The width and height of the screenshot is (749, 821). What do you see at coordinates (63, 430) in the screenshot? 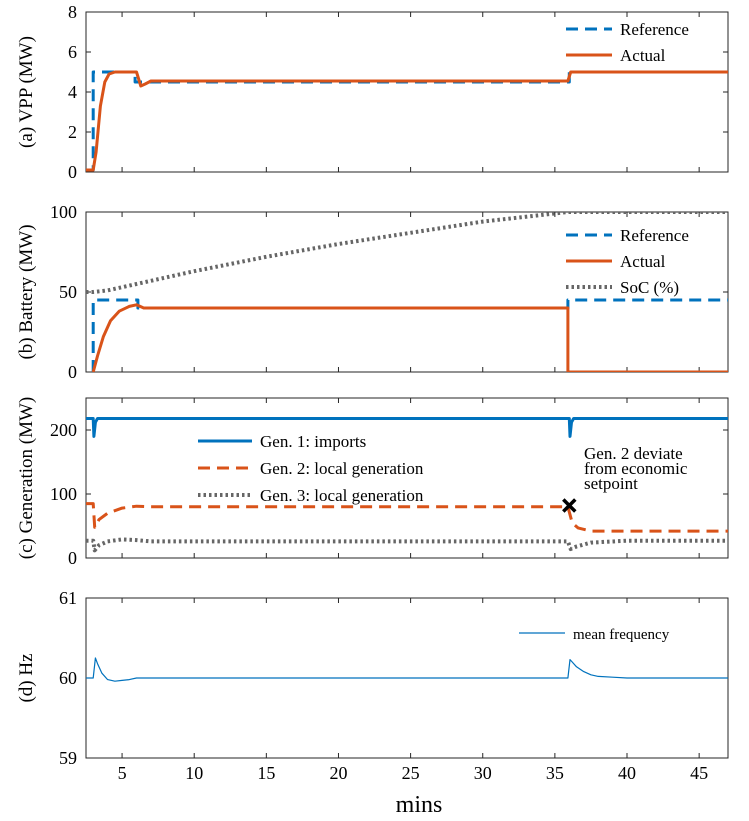
I see `y-tick-label: 200` at bounding box center [63, 430].